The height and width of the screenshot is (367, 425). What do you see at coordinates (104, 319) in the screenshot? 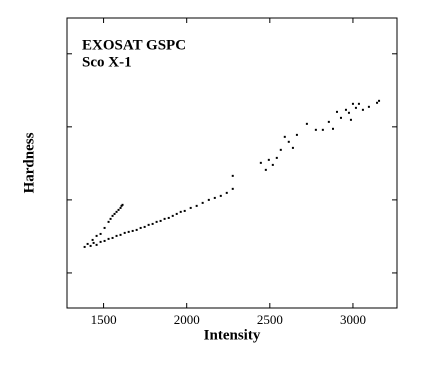
I see `x-tick-label: 1500` at bounding box center [104, 319].